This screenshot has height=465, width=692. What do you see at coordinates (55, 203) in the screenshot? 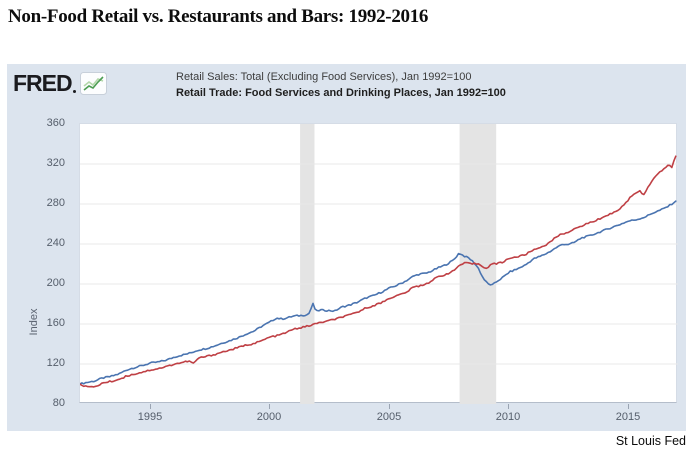
I see `y-tick-label: 280` at bounding box center [55, 203].